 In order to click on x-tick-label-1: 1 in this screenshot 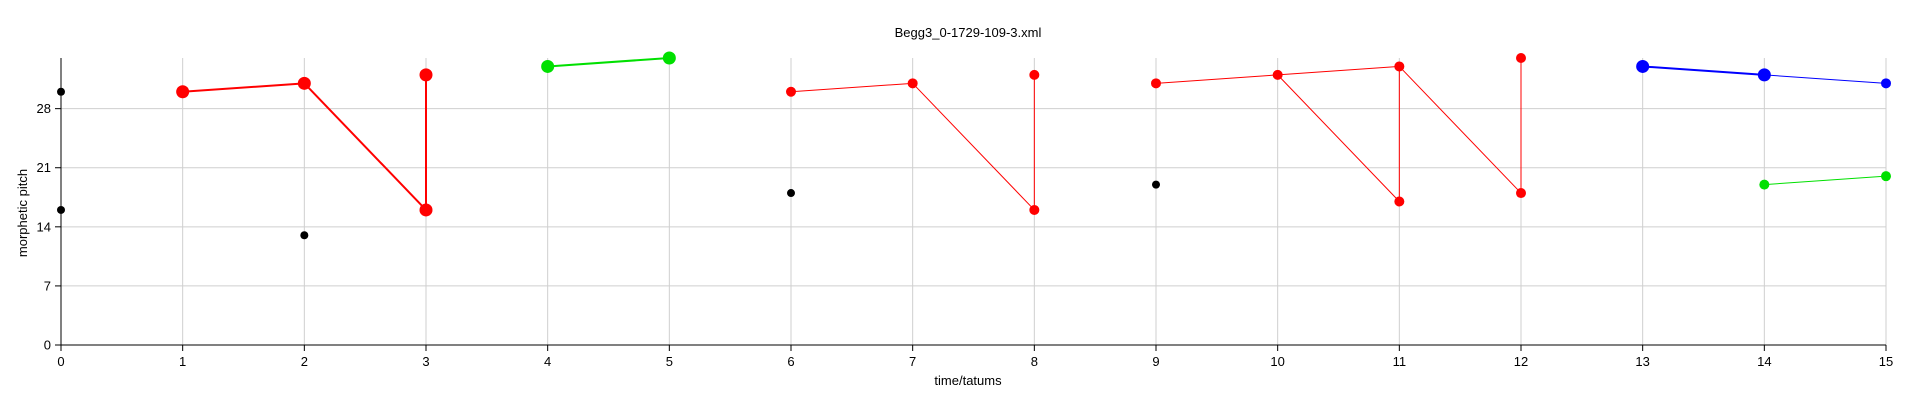, I will do `click(182, 361)`.